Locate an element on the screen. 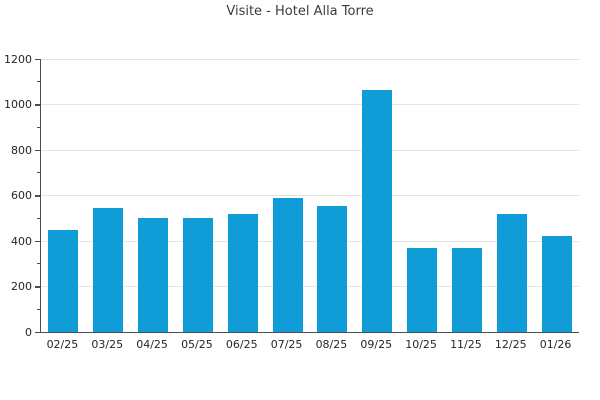 The height and width of the screenshot is (400, 600). y-tick-label-800: 800 is located at coordinates (21, 150).